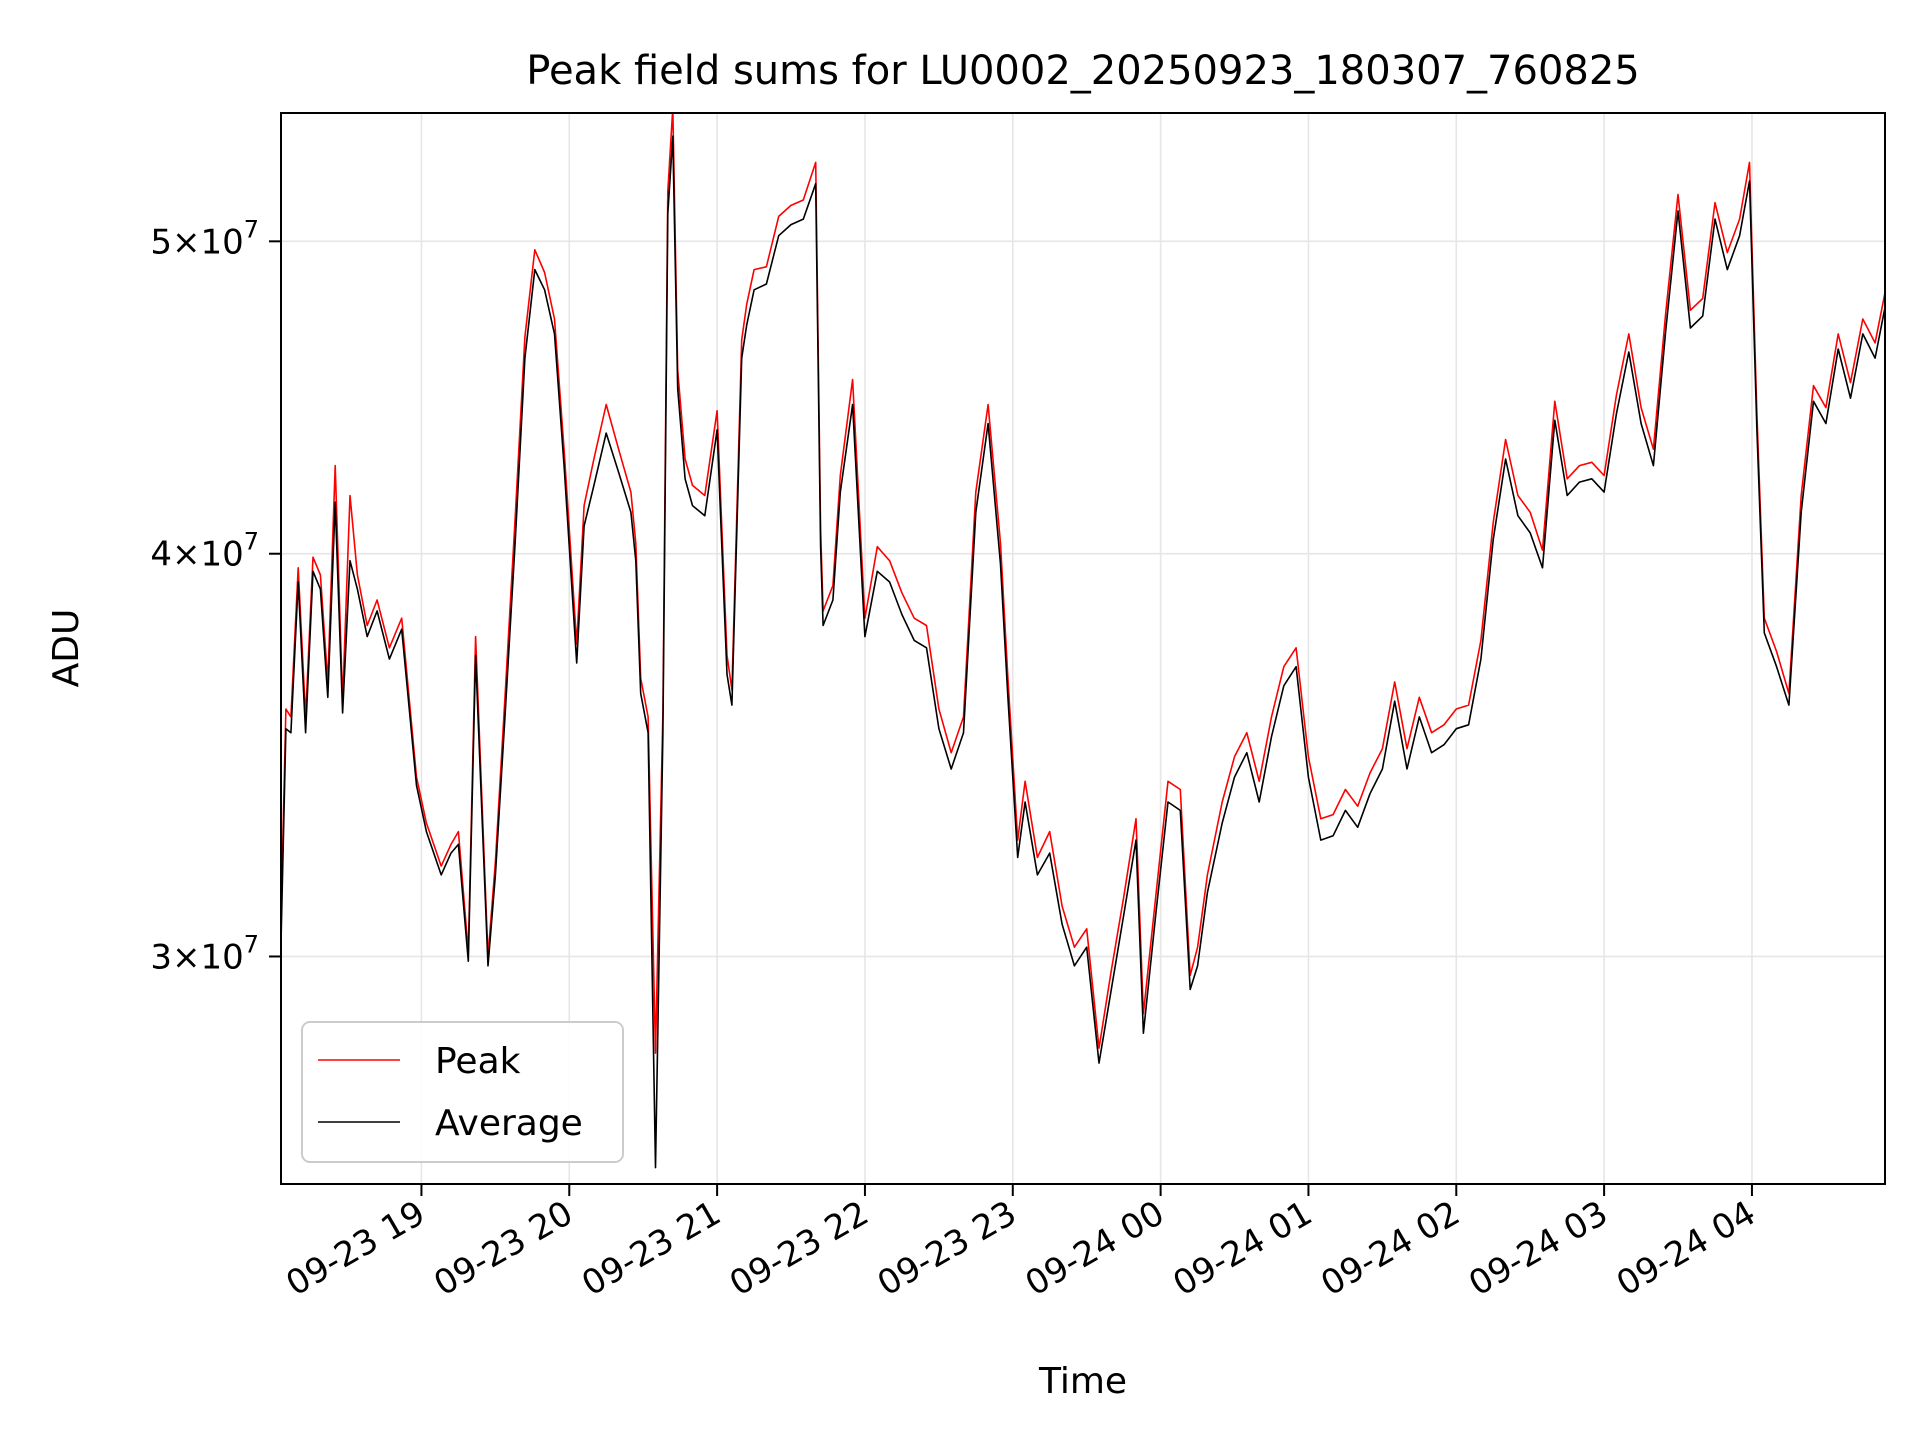 The height and width of the screenshot is (1440, 1920). Describe the element at coordinates (66, 648) in the screenshot. I see `y-axis-label: ADU` at that location.